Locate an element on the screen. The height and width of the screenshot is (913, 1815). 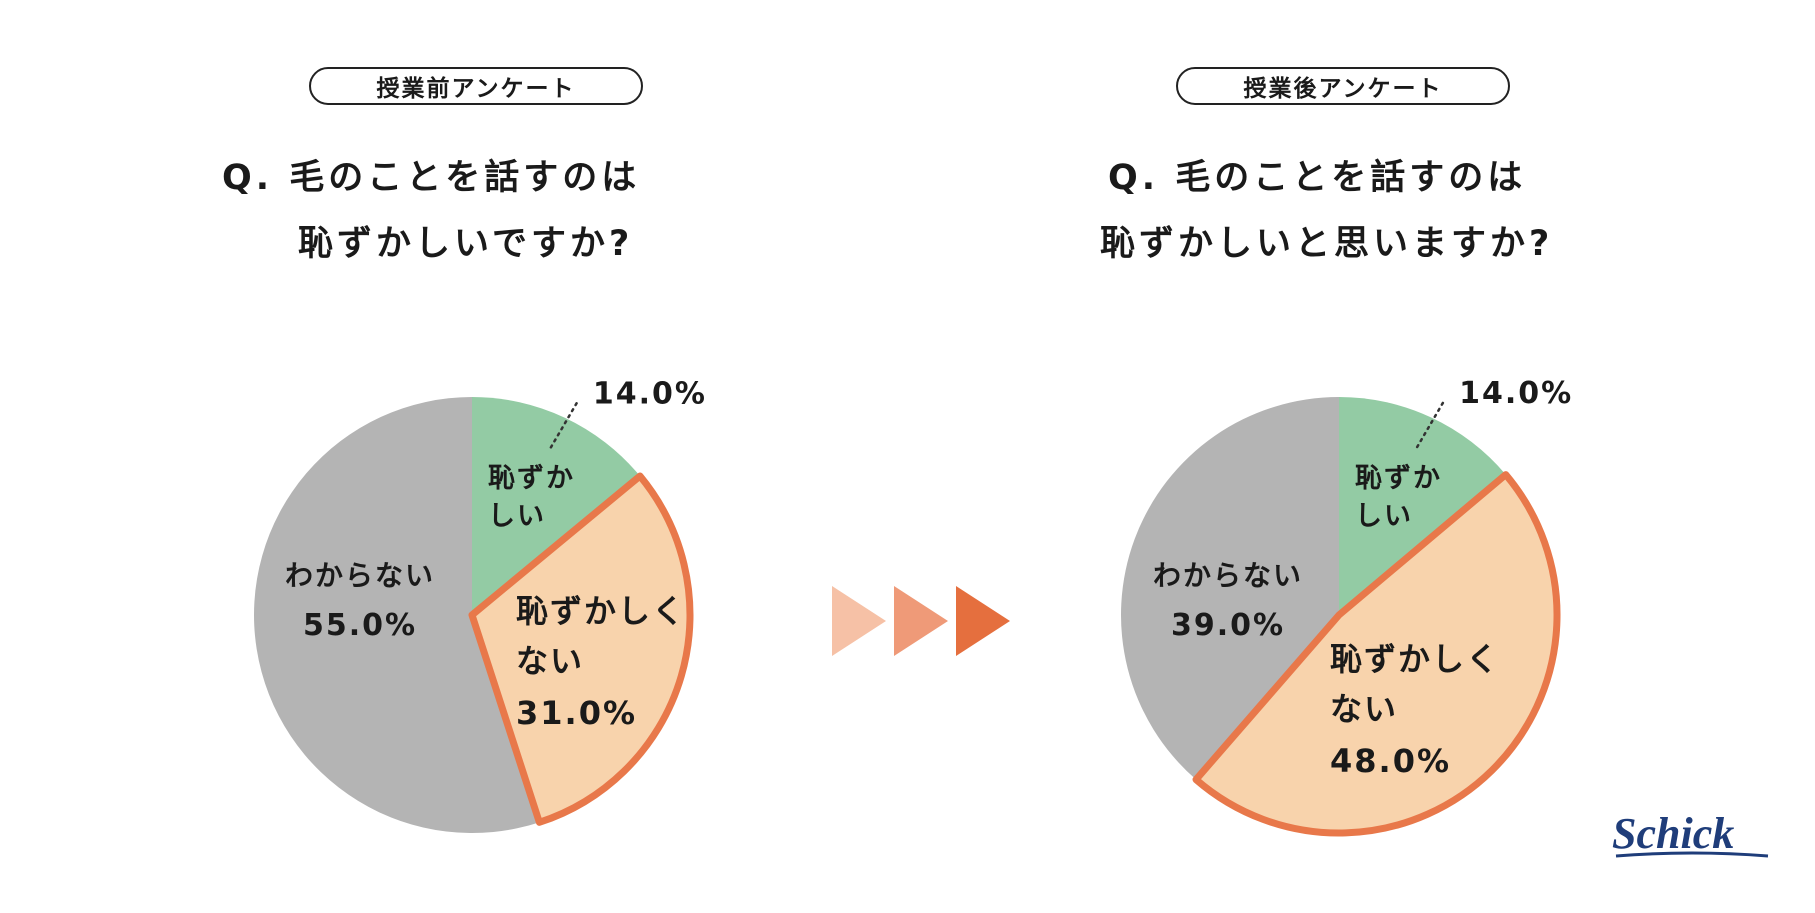
before-question-line1: Q. 毛のことを話すのは is located at coordinates (431, 178).